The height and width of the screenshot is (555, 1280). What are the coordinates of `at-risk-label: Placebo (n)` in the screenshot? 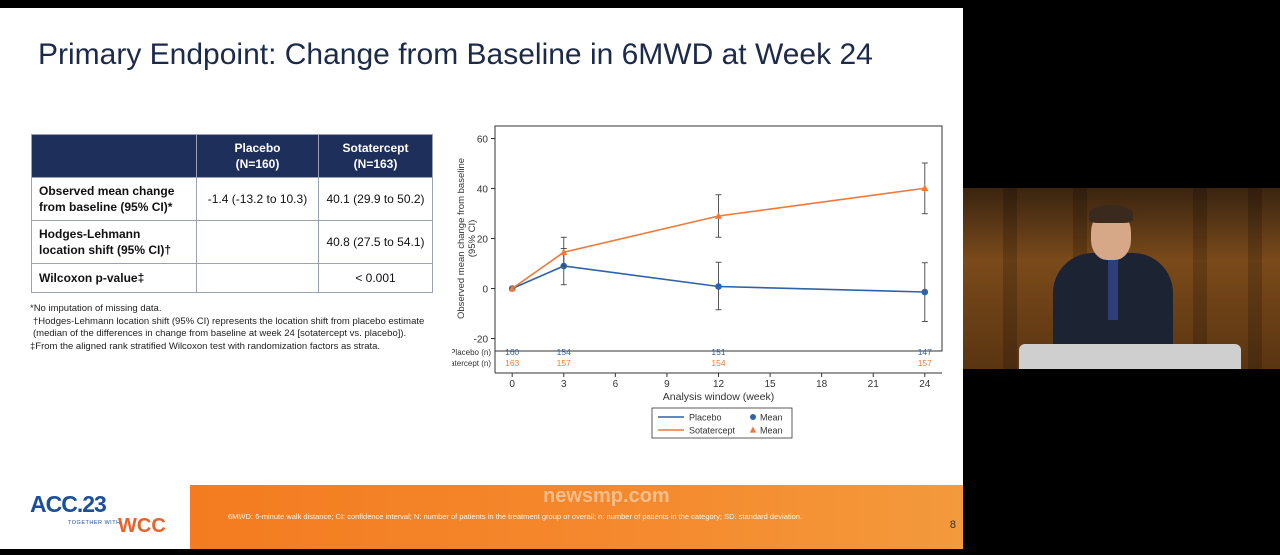 It's located at (471, 352).